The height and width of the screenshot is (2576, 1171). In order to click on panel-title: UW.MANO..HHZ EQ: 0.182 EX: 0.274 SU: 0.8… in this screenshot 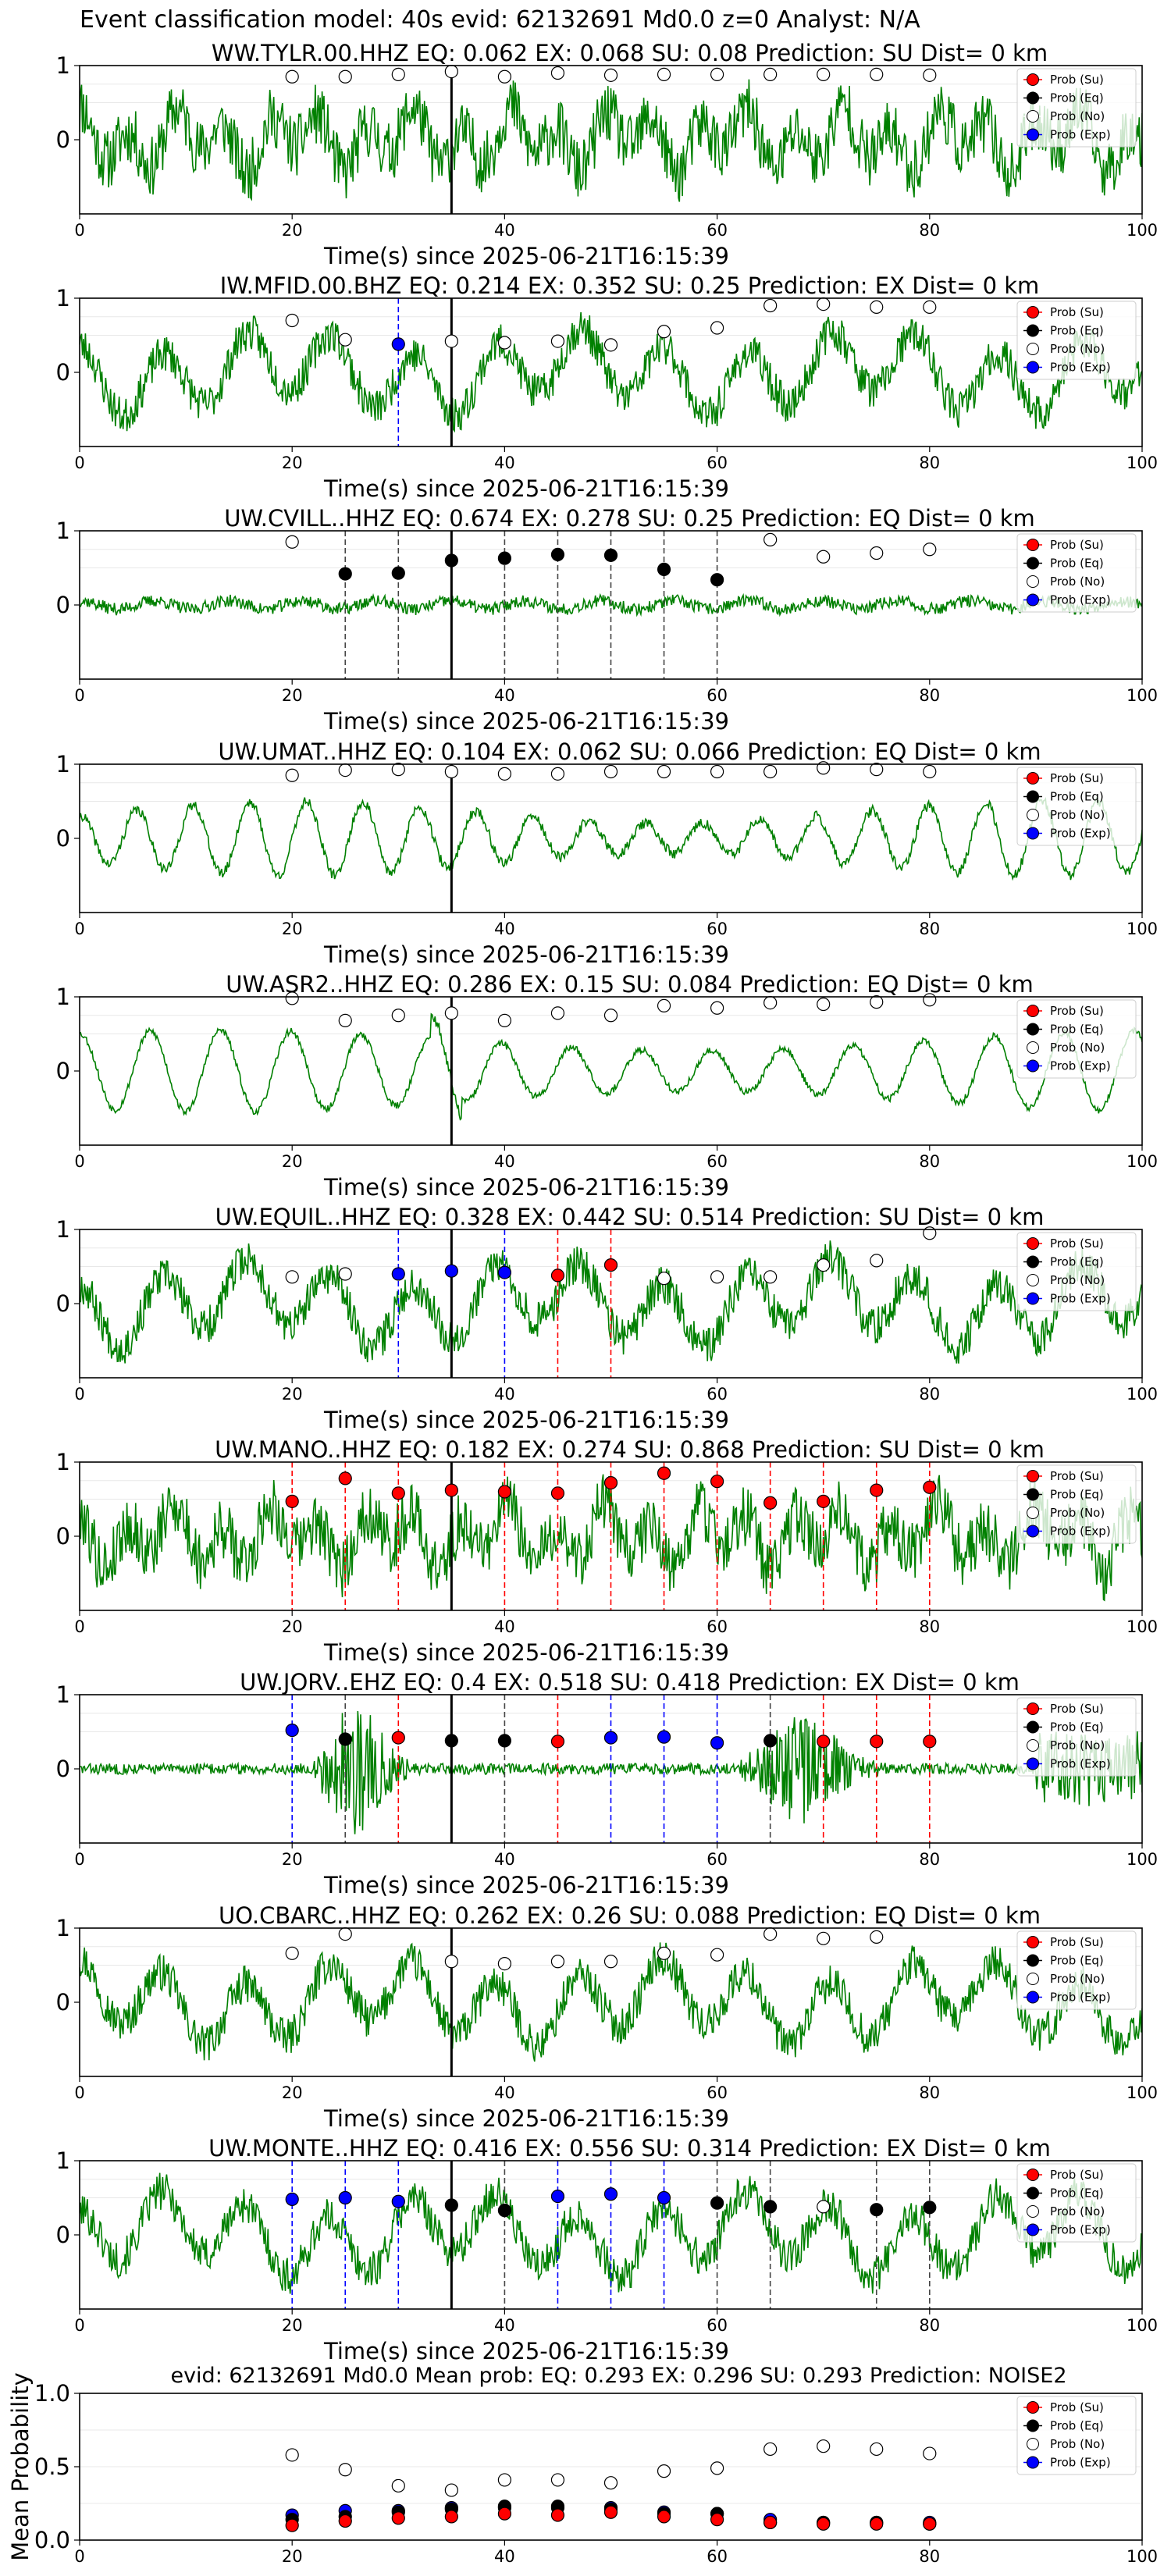, I will do `click(630, 1449)`.